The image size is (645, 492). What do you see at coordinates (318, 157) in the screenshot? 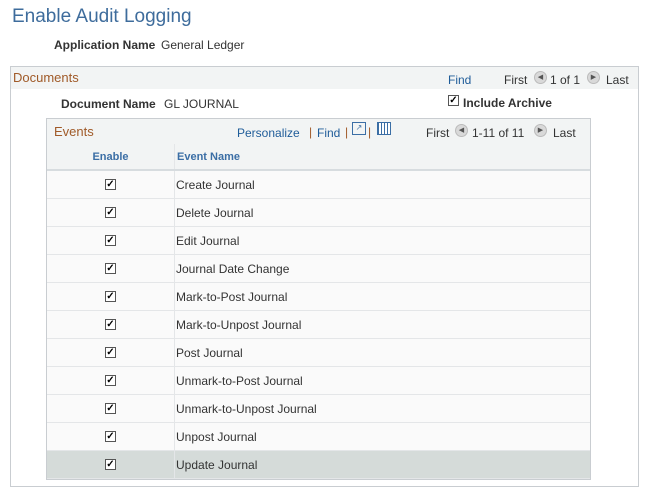
I see `column-header-row: Enable Event Name` at bounding box center [318, 157].